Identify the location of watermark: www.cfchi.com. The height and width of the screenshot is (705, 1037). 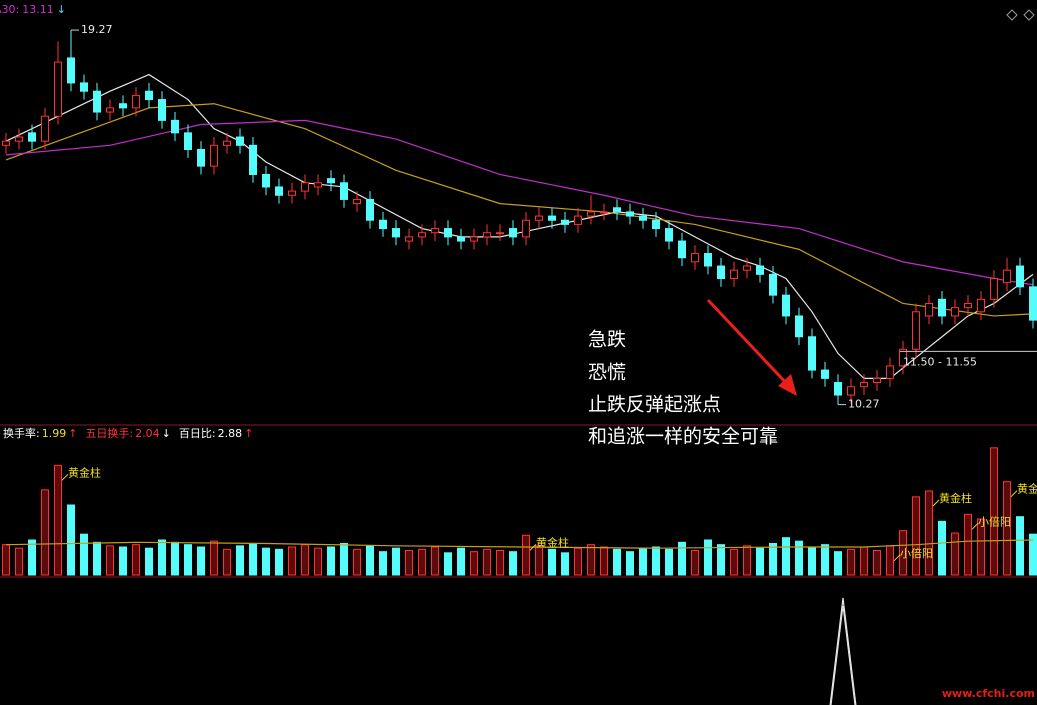
(988, 693).